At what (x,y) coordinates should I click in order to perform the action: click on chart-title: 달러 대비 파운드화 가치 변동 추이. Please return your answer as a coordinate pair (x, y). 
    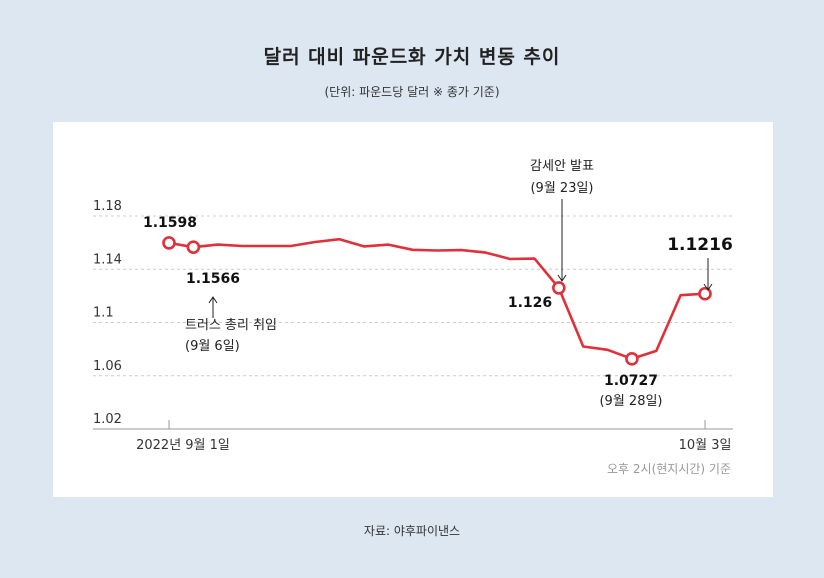
    Looking at the image, I should click on (412, 57).